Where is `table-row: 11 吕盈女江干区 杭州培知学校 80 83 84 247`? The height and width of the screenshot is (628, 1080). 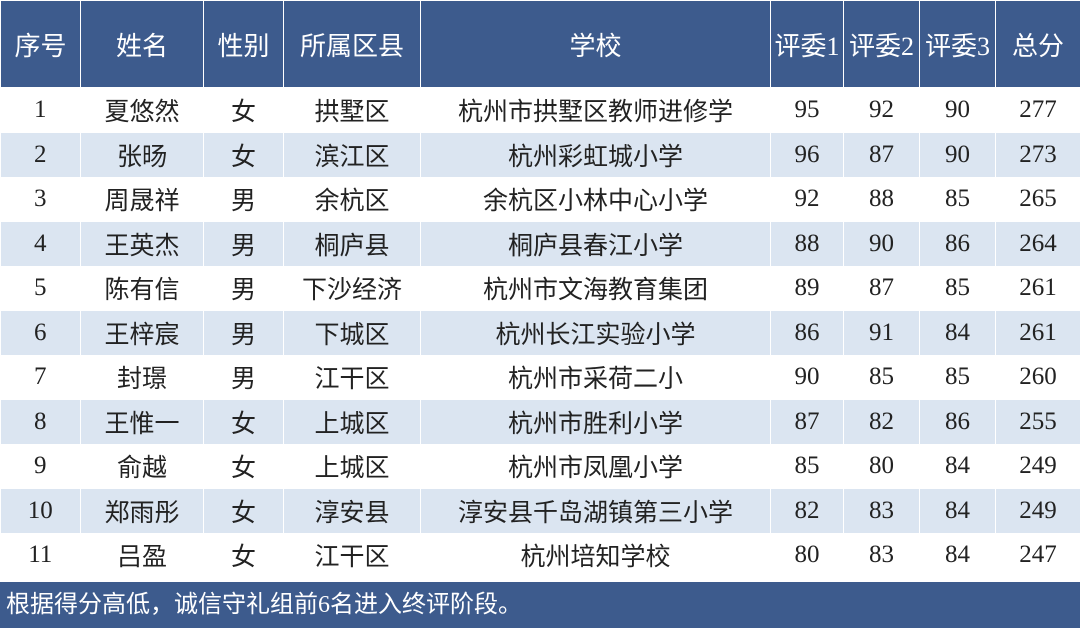 table-row: 11 吕盈女江干区 杭州培知学校 80 83 84 247 is located at coordinates (540, 555).